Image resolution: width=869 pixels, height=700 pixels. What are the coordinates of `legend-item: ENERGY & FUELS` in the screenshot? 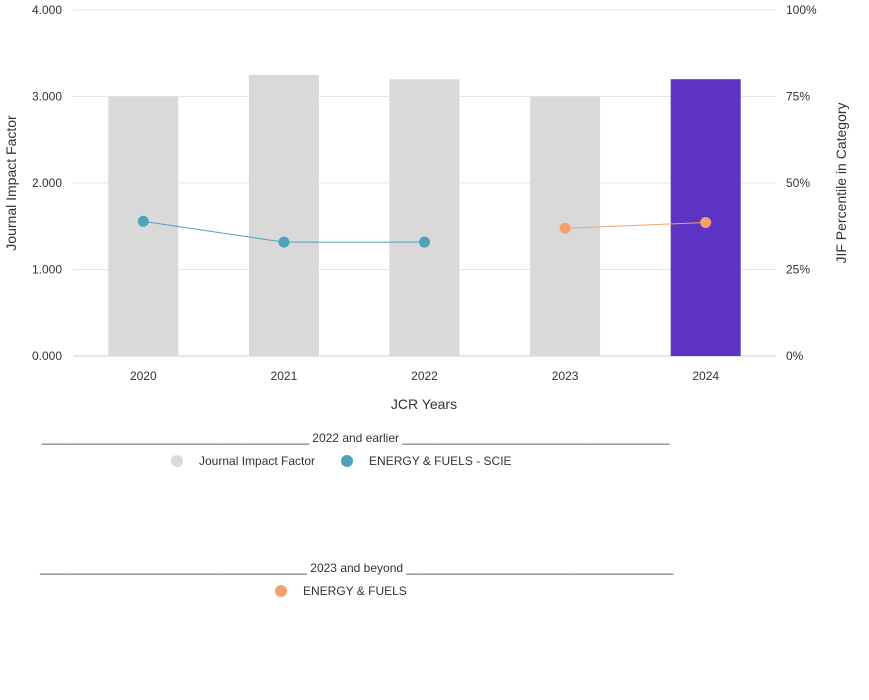 It's located at (341, 591).